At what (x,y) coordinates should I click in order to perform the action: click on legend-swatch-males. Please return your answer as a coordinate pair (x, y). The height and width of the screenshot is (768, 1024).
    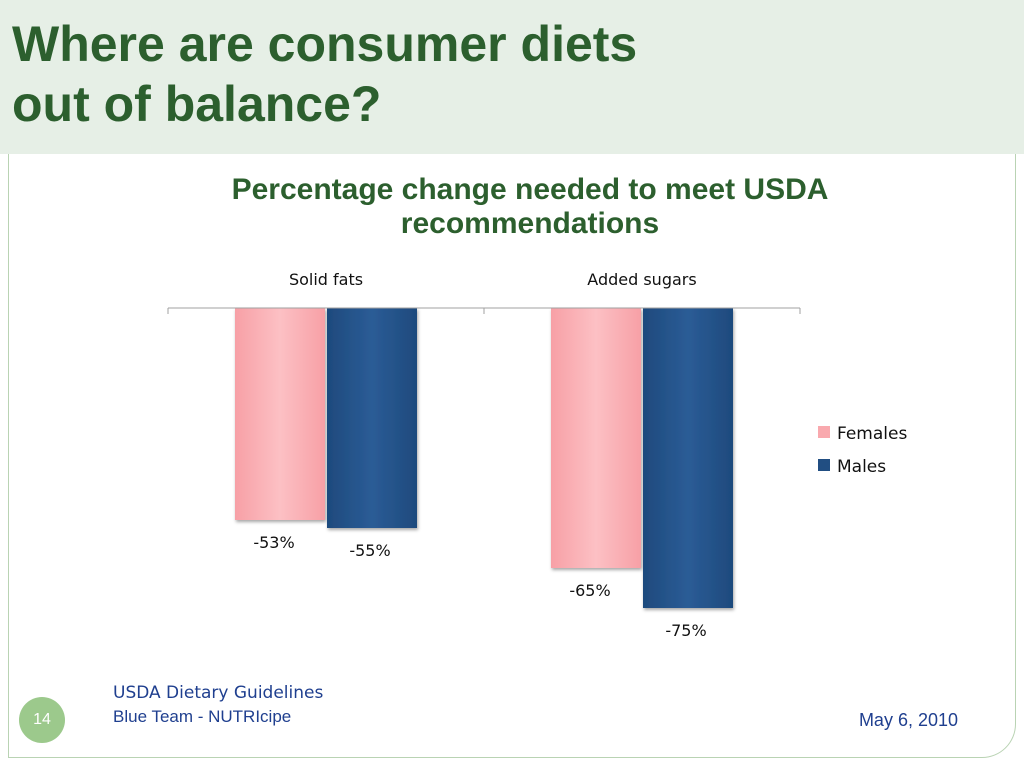
    Looking at the image, I should click on (824, 465).